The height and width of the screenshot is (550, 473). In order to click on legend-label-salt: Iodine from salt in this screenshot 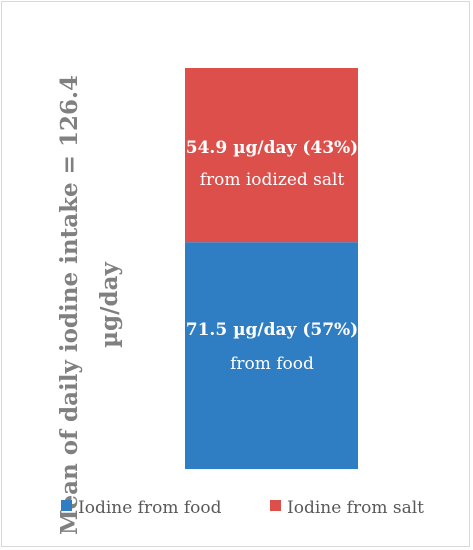, I will do `click(355, 508)`.